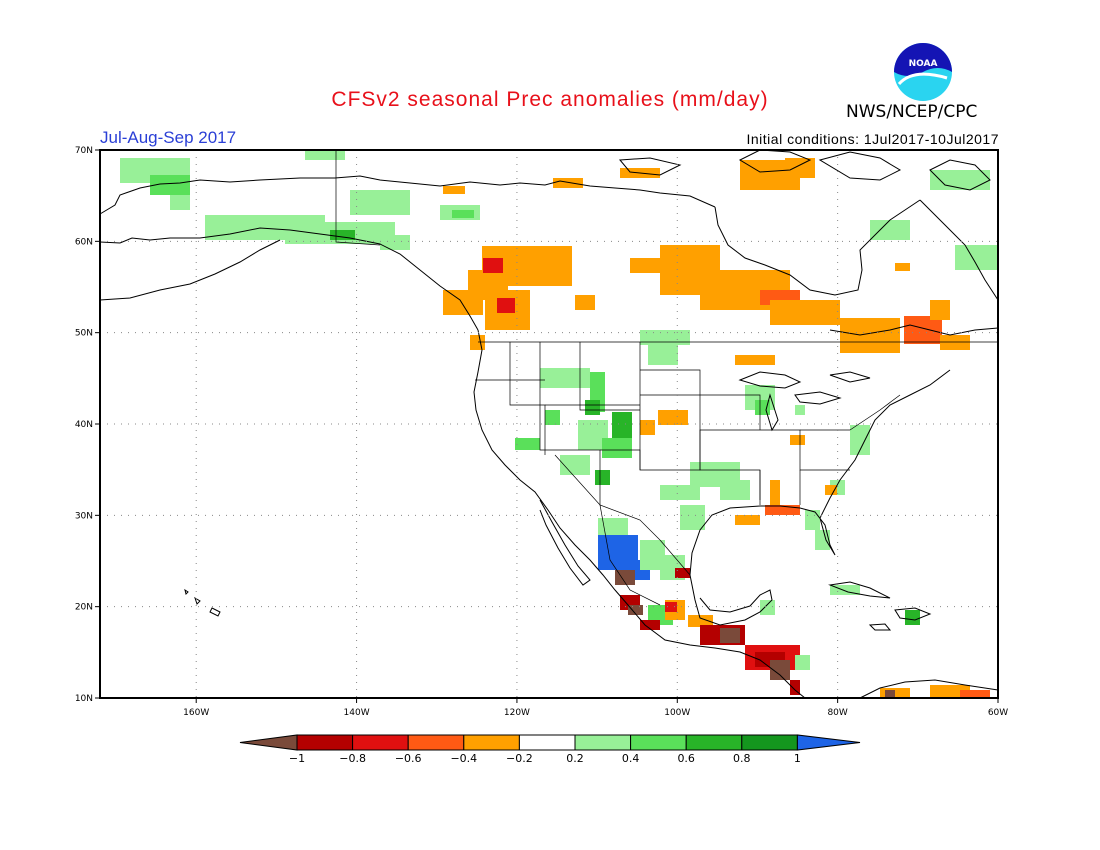 This screenshot has height=850, width=1100. What do you see at coordinates (84, 699) in the screenshot?
I see `y-tick-label: 10N` at bounding box center [84, 699].